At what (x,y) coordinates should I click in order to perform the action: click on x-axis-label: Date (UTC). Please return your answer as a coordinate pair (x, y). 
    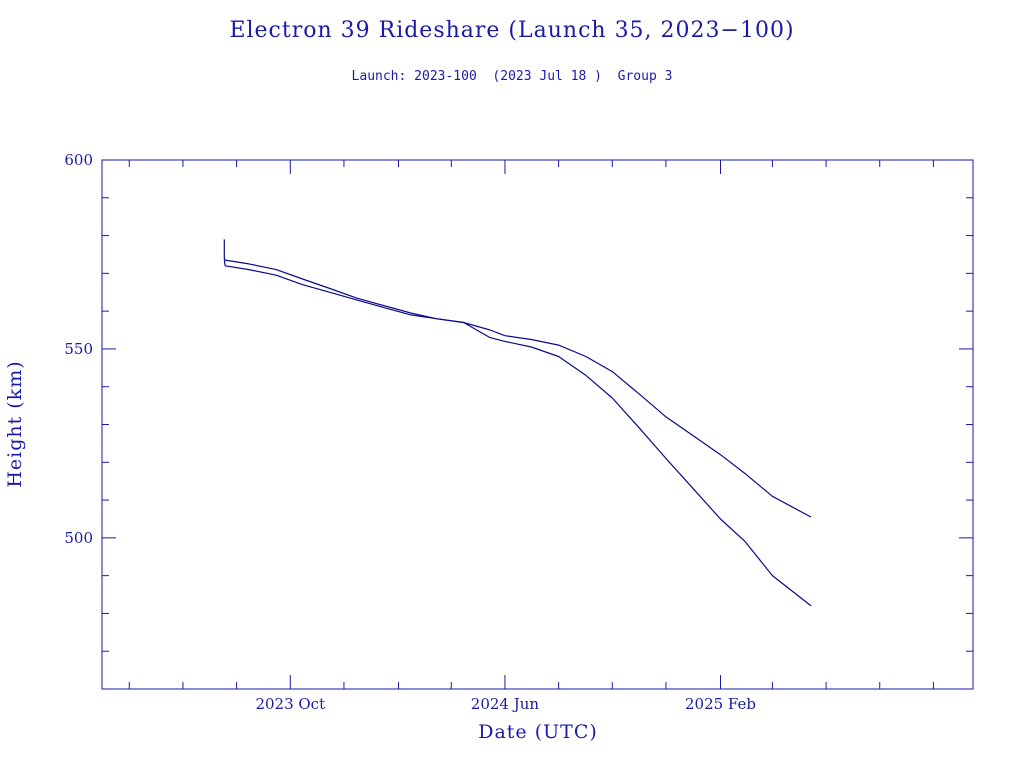
    Looking at the image, I should click on (538, 732).